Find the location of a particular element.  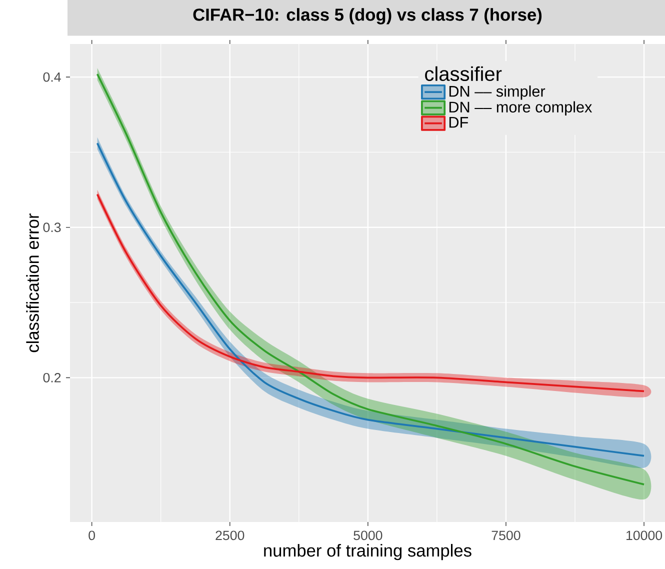

x-tick-label: 0 is located at coordinates (92, 535).